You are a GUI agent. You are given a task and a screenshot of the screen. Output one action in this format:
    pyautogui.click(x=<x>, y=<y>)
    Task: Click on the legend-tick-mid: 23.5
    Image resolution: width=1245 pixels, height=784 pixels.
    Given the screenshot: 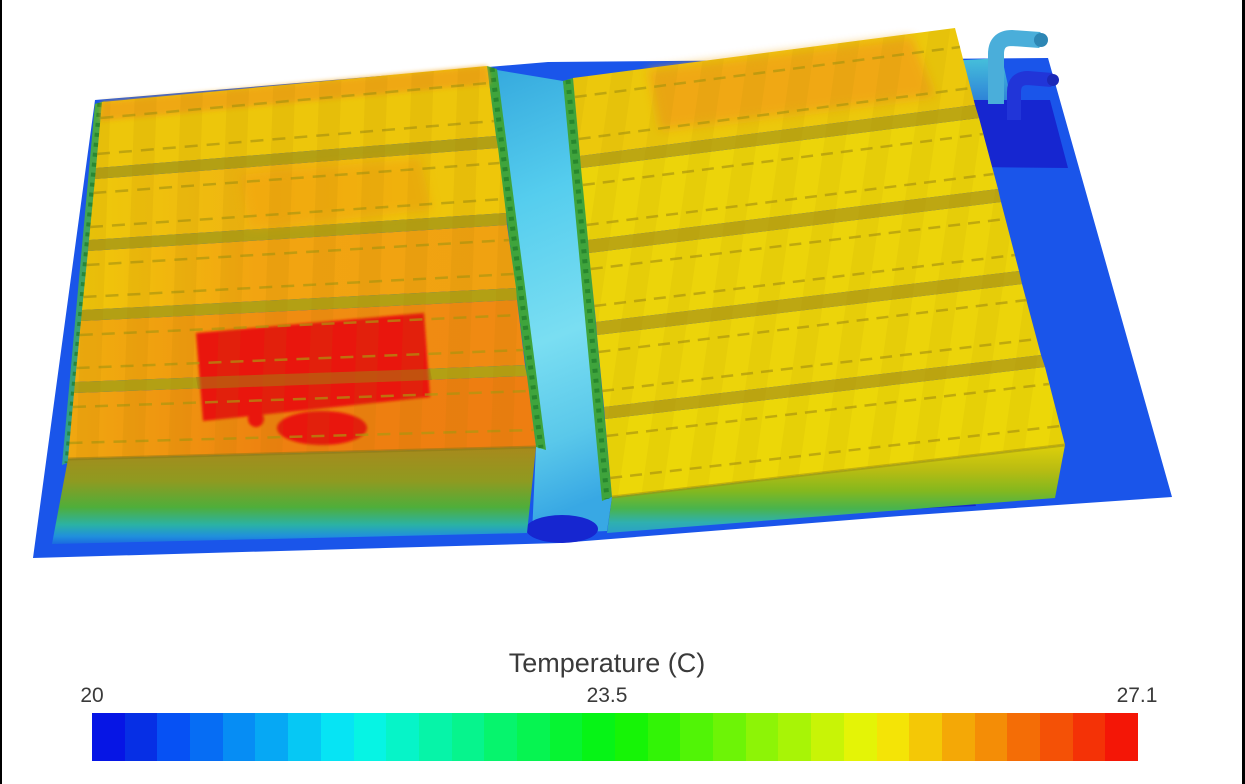 What is the action you would take?
    pyautogui.click(x=607, y=695)
    